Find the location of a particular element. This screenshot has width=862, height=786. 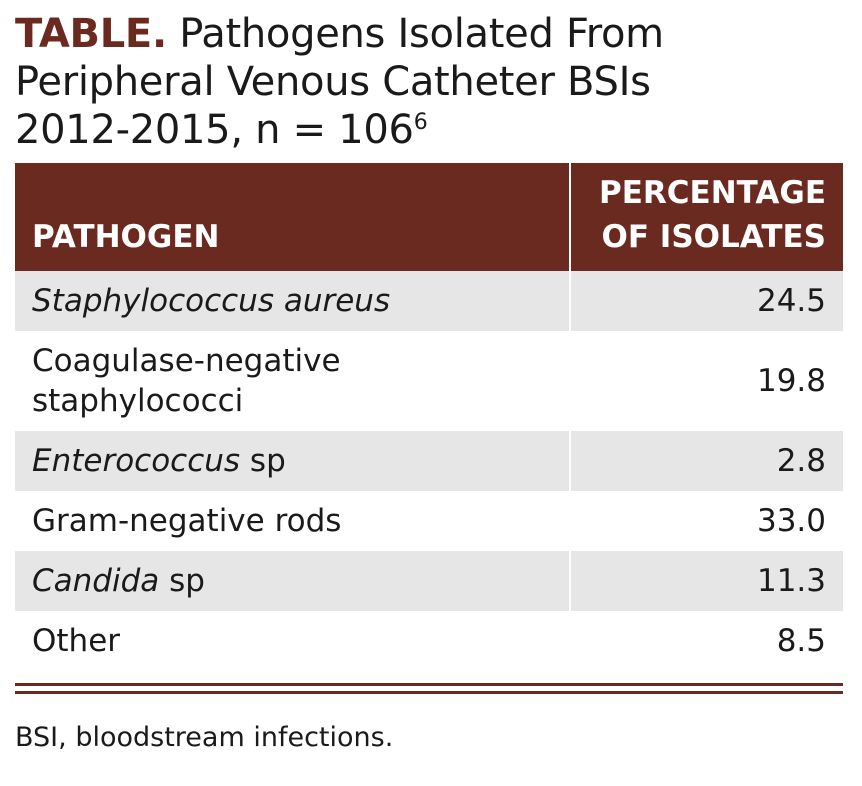

table-row: Staphylococcus aureus 24.5 is located at coordinates (429, 301).